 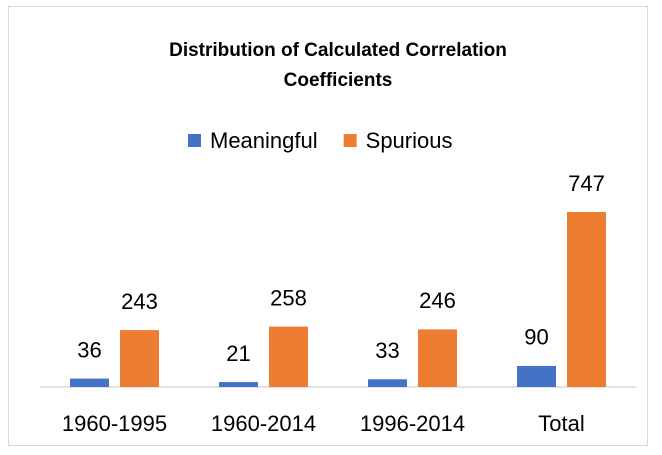 I want to click on data-label: 33, so click(x=387, y=350).